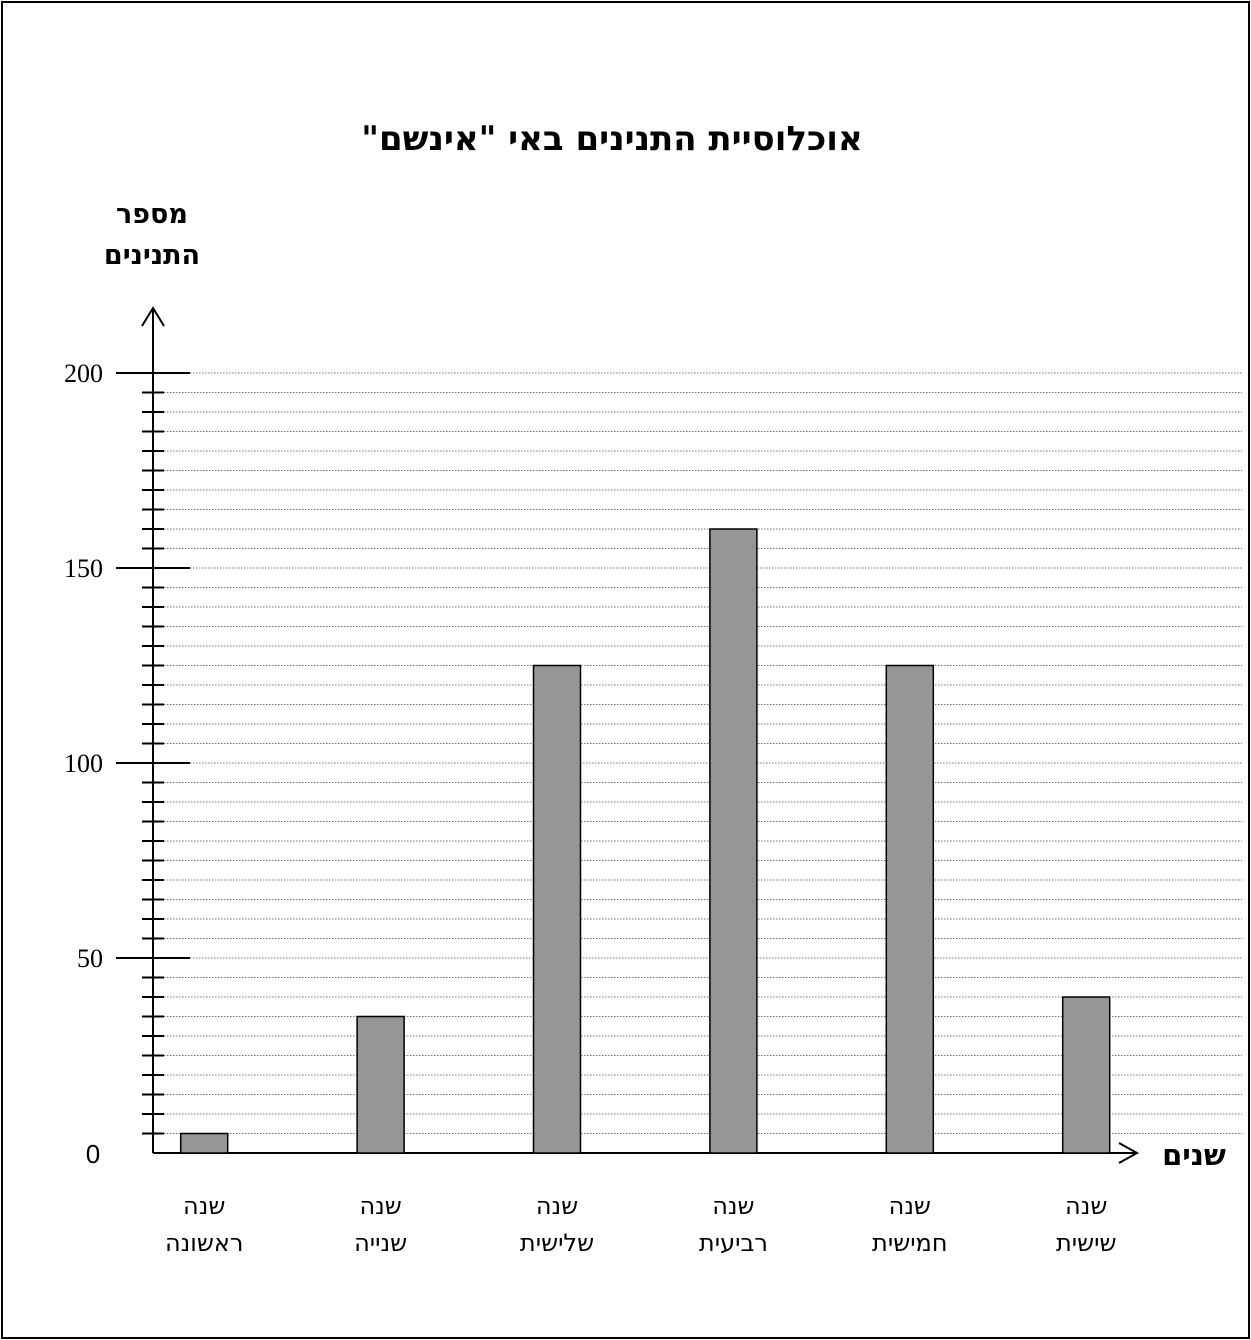  I want to click on y-tick-label: 50, so click(90, 958).